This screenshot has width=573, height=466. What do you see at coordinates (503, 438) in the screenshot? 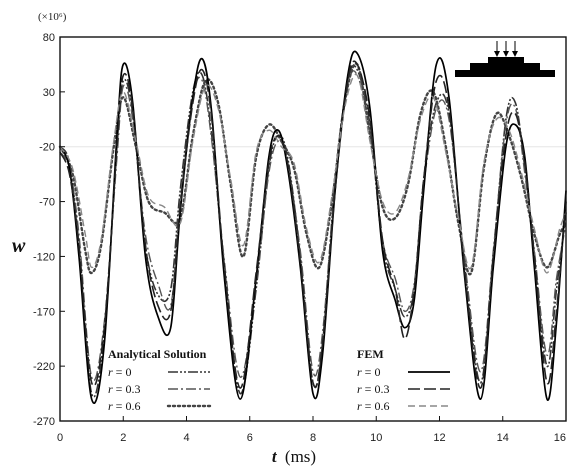
I see `x-tick-label: 14` at bounding box center [503, 438].